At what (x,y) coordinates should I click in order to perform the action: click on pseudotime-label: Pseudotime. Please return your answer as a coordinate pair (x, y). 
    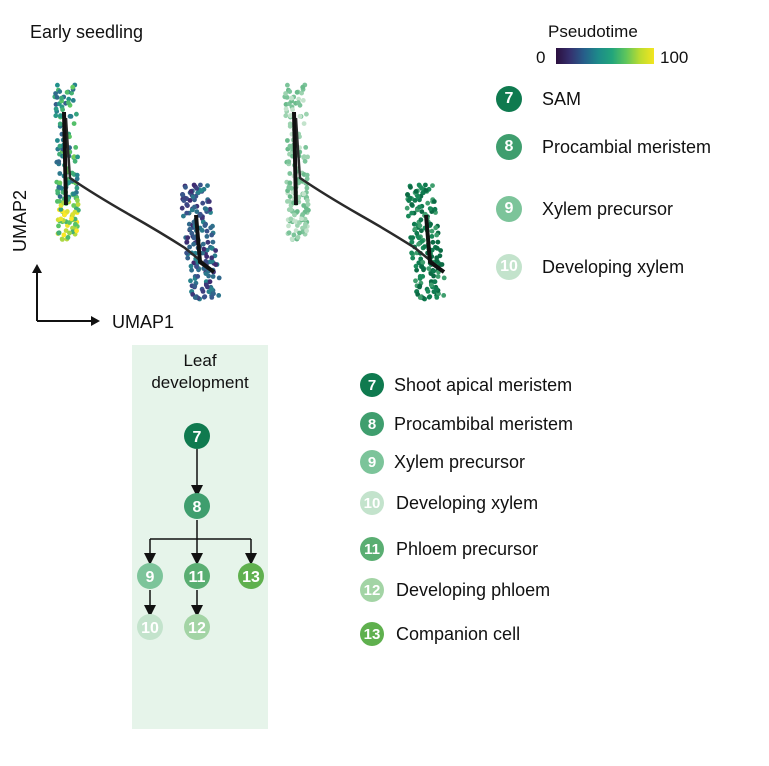
    Looking at the image, I should click on (593, 31).